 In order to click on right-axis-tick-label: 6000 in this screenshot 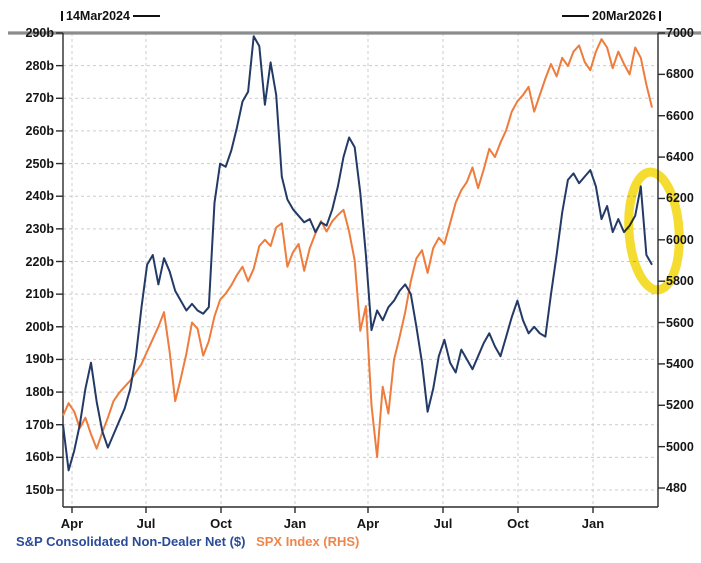, I will do `click(680, 239)`.